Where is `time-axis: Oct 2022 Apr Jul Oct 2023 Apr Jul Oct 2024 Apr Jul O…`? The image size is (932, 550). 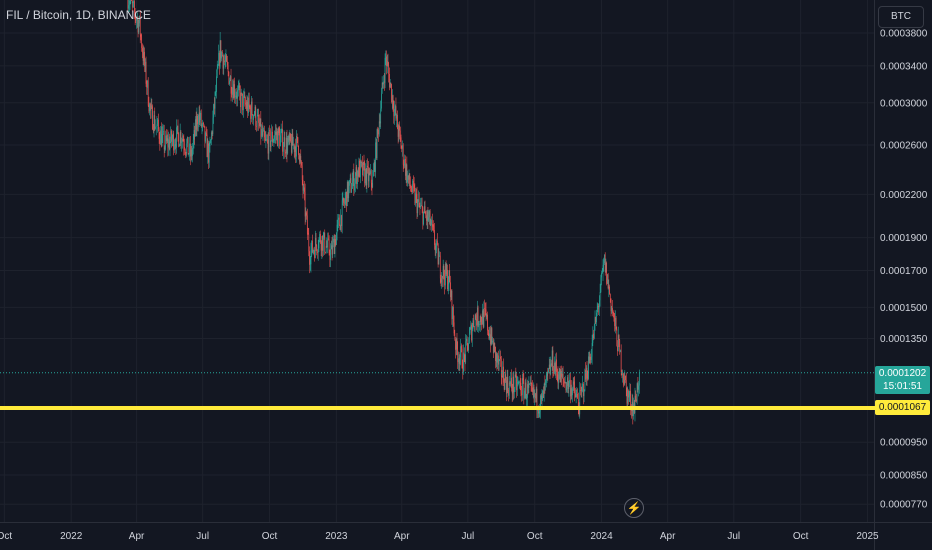 time-axis: Oct 2022 Apr Jul Oct 2023 Apr Jul Oct 2024 Apr Jul O… is located at coordinates (466, 532).